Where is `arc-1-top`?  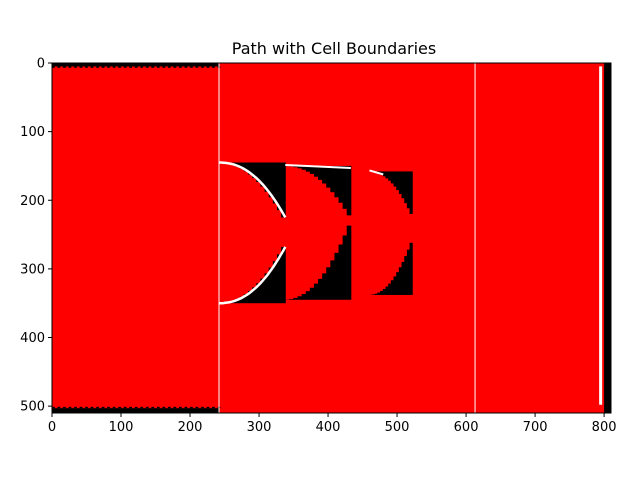 arc-1-top is located at coordinates (252, 190).